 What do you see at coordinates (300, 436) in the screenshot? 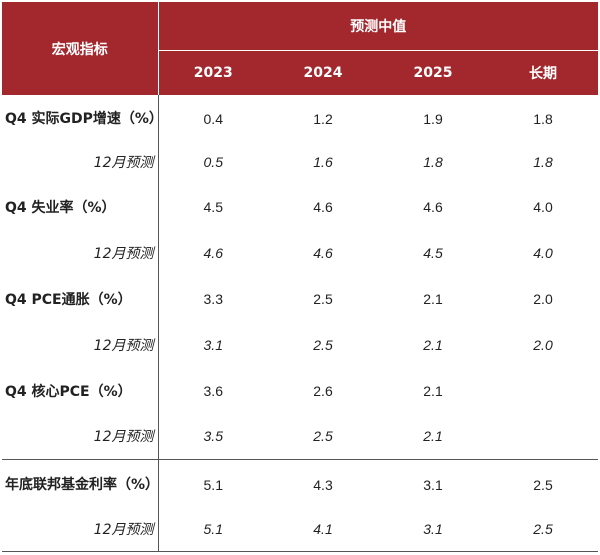
I see `table-row: 12月预测 3.5 2.5 2.1` at bounding box center [300, 436].